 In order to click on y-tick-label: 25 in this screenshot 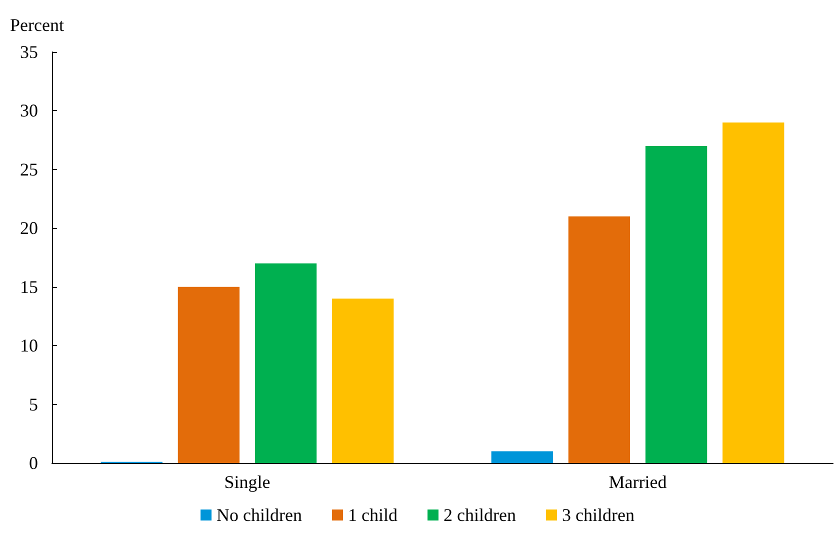, I will do `click(29, 169)`.